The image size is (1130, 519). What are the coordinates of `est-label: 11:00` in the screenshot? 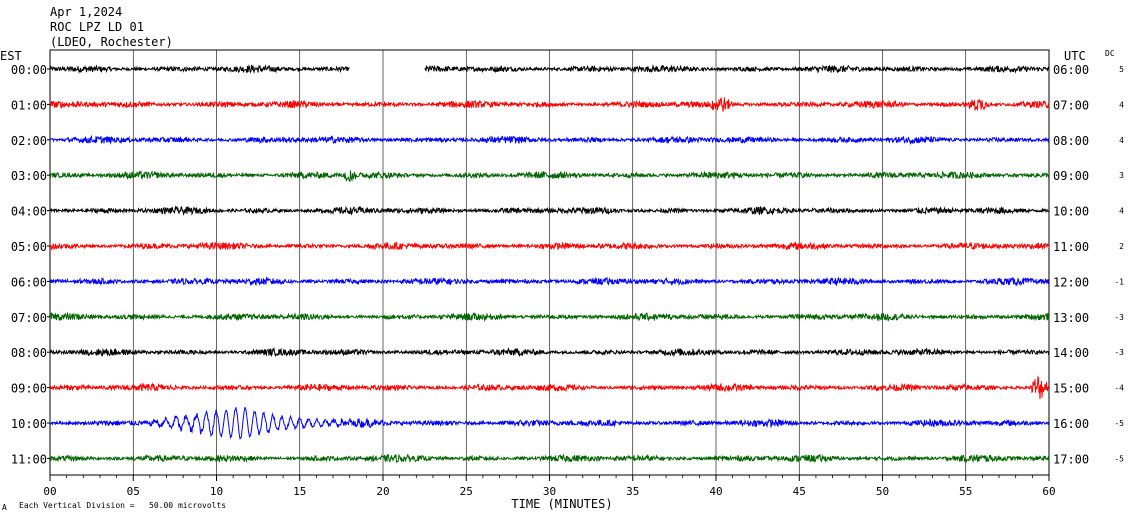 It's located at (29, 459).